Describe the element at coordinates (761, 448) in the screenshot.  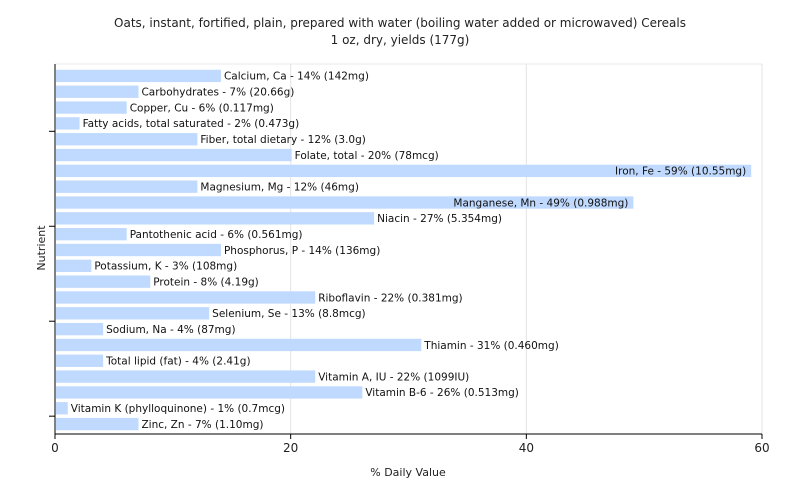
I see `x-tick-label: 60` at that location.